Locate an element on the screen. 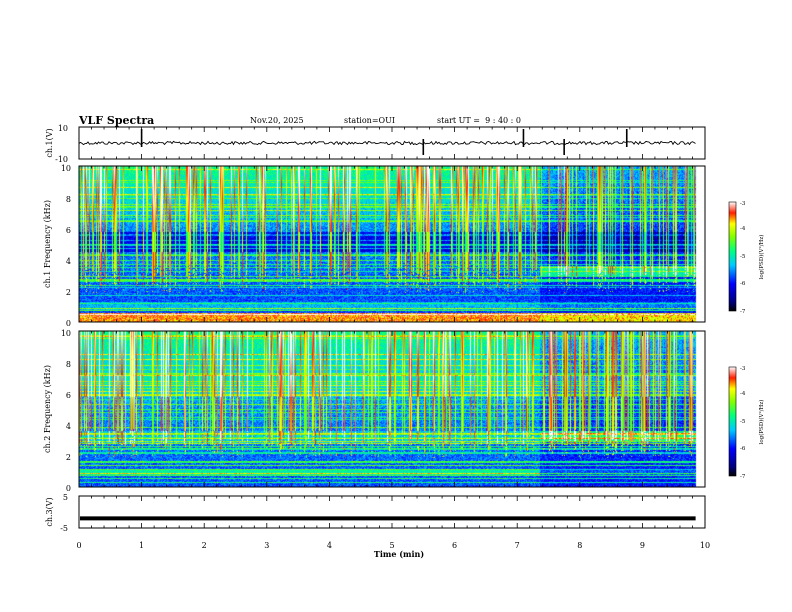  ch2-freq-tick-6: 6 is located at coordinates (68, 395).